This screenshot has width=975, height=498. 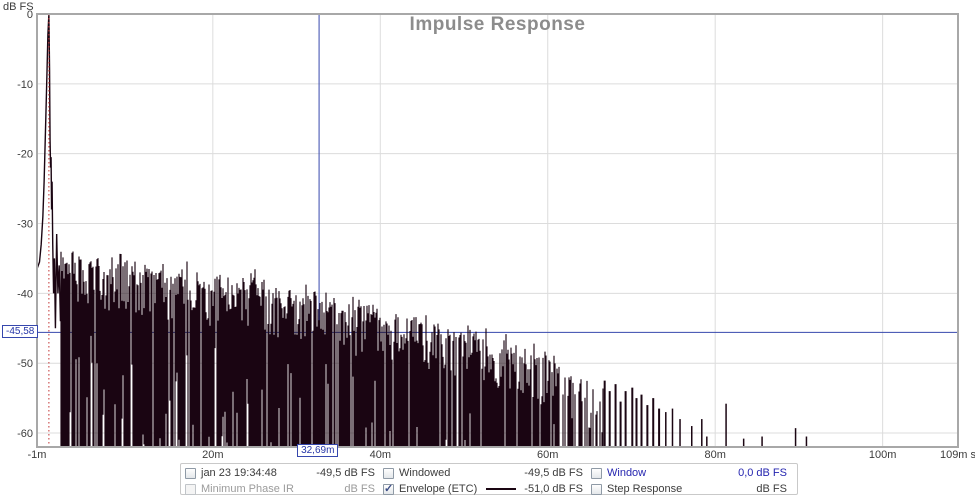 What do you see at coordinates (438, 489) in the screenshot?
I see `envelope-etc-label: Envelope (ETC)` at bounding box center [438, 489].